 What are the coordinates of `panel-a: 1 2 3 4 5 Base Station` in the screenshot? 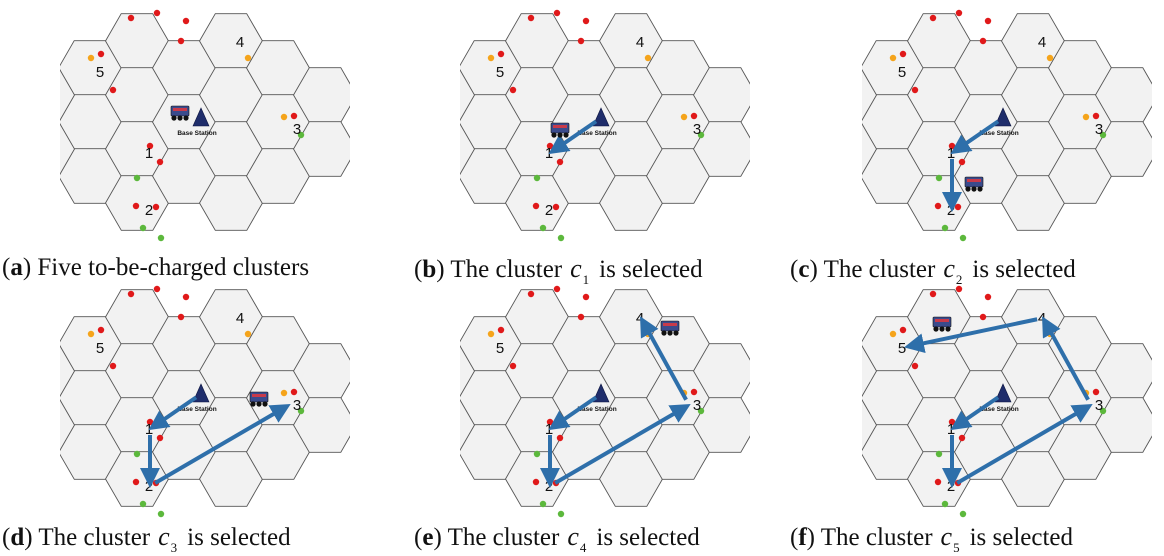 It's located at (205, 125).